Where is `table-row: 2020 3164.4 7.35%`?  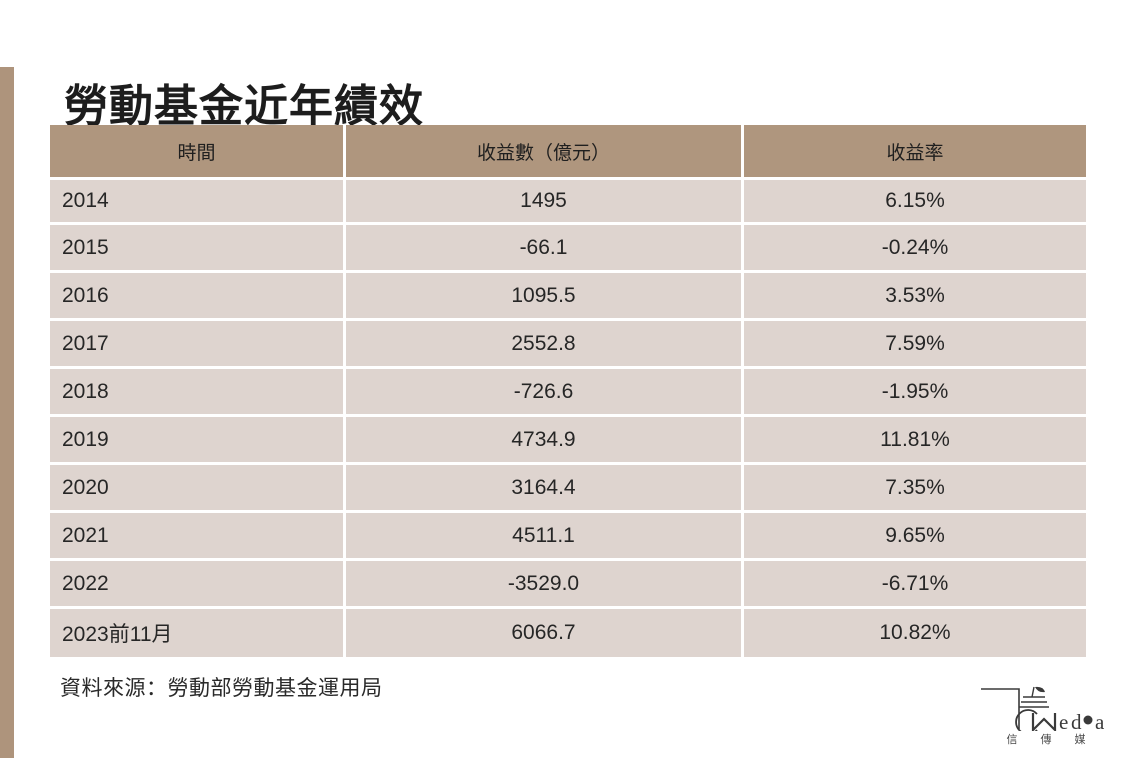
table-row: 2020 3164.4 7.35% is located at coordinates (568, 489).